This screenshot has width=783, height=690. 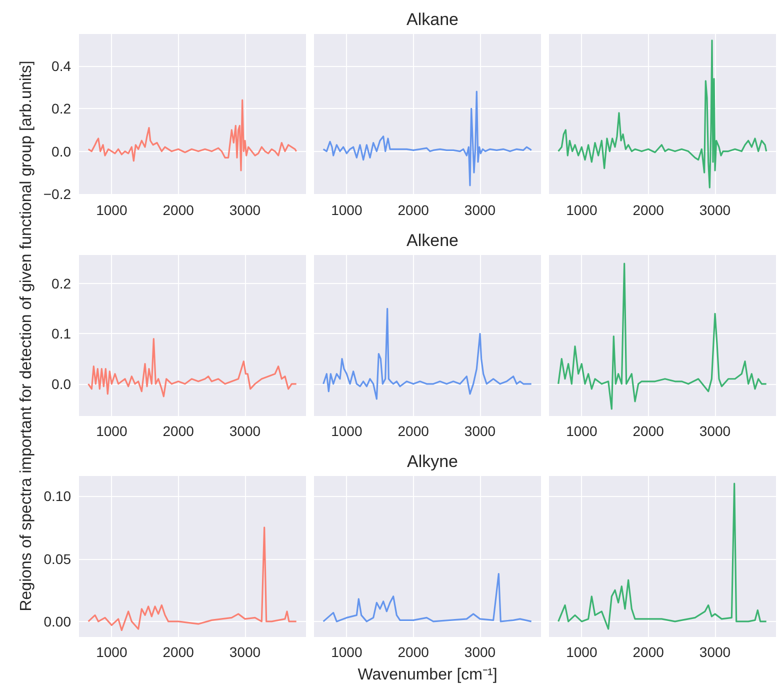 What do you see at coordinates (58, 558) in the screenshot?
I see `y-tick-label: 0.05` at bounding box center [58, 558].